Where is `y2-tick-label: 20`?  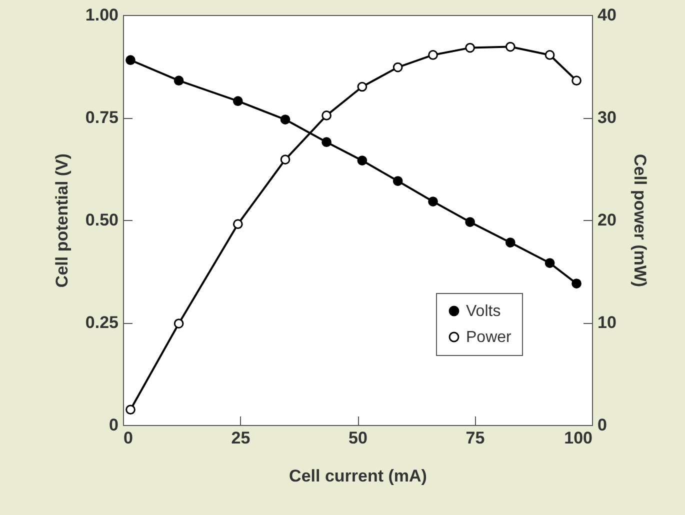 y2-tick-label: 20 is located at coordinates (607, 220).